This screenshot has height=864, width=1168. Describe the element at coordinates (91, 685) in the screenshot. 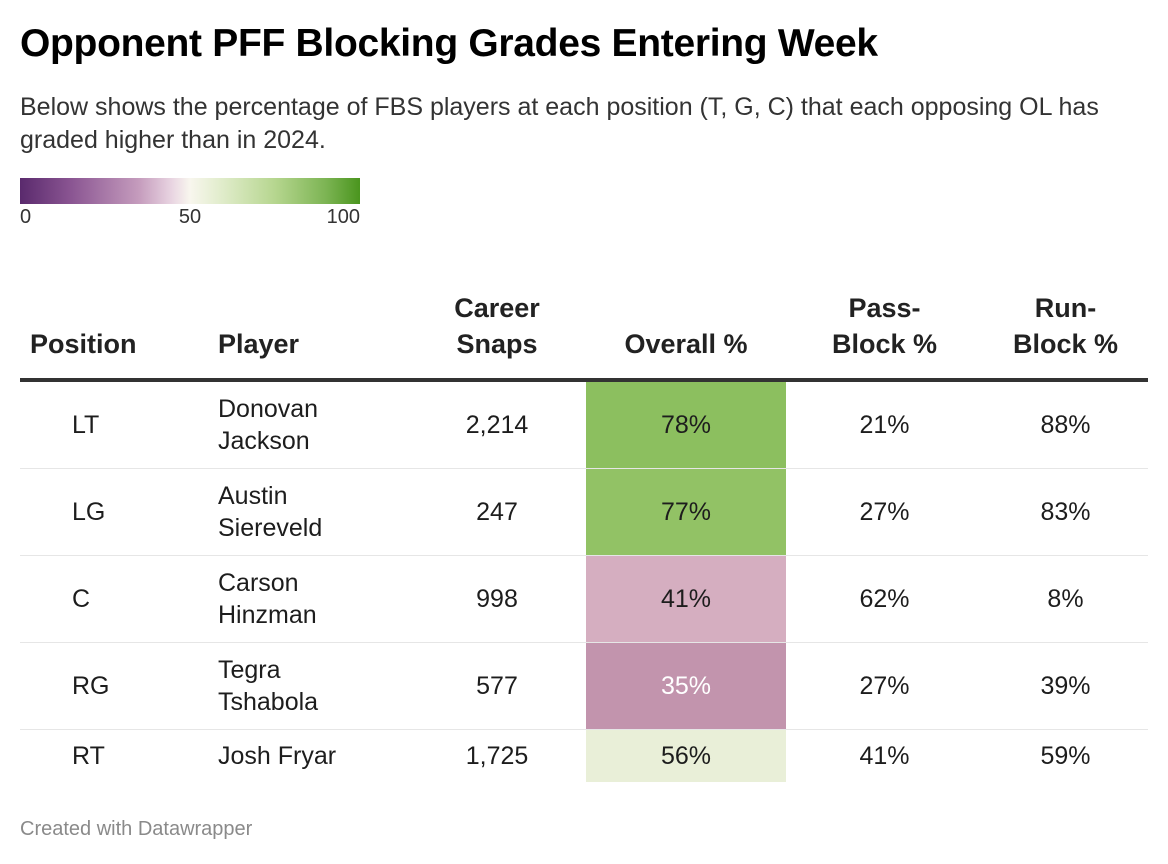

I see `cell-position: RG` at that location.